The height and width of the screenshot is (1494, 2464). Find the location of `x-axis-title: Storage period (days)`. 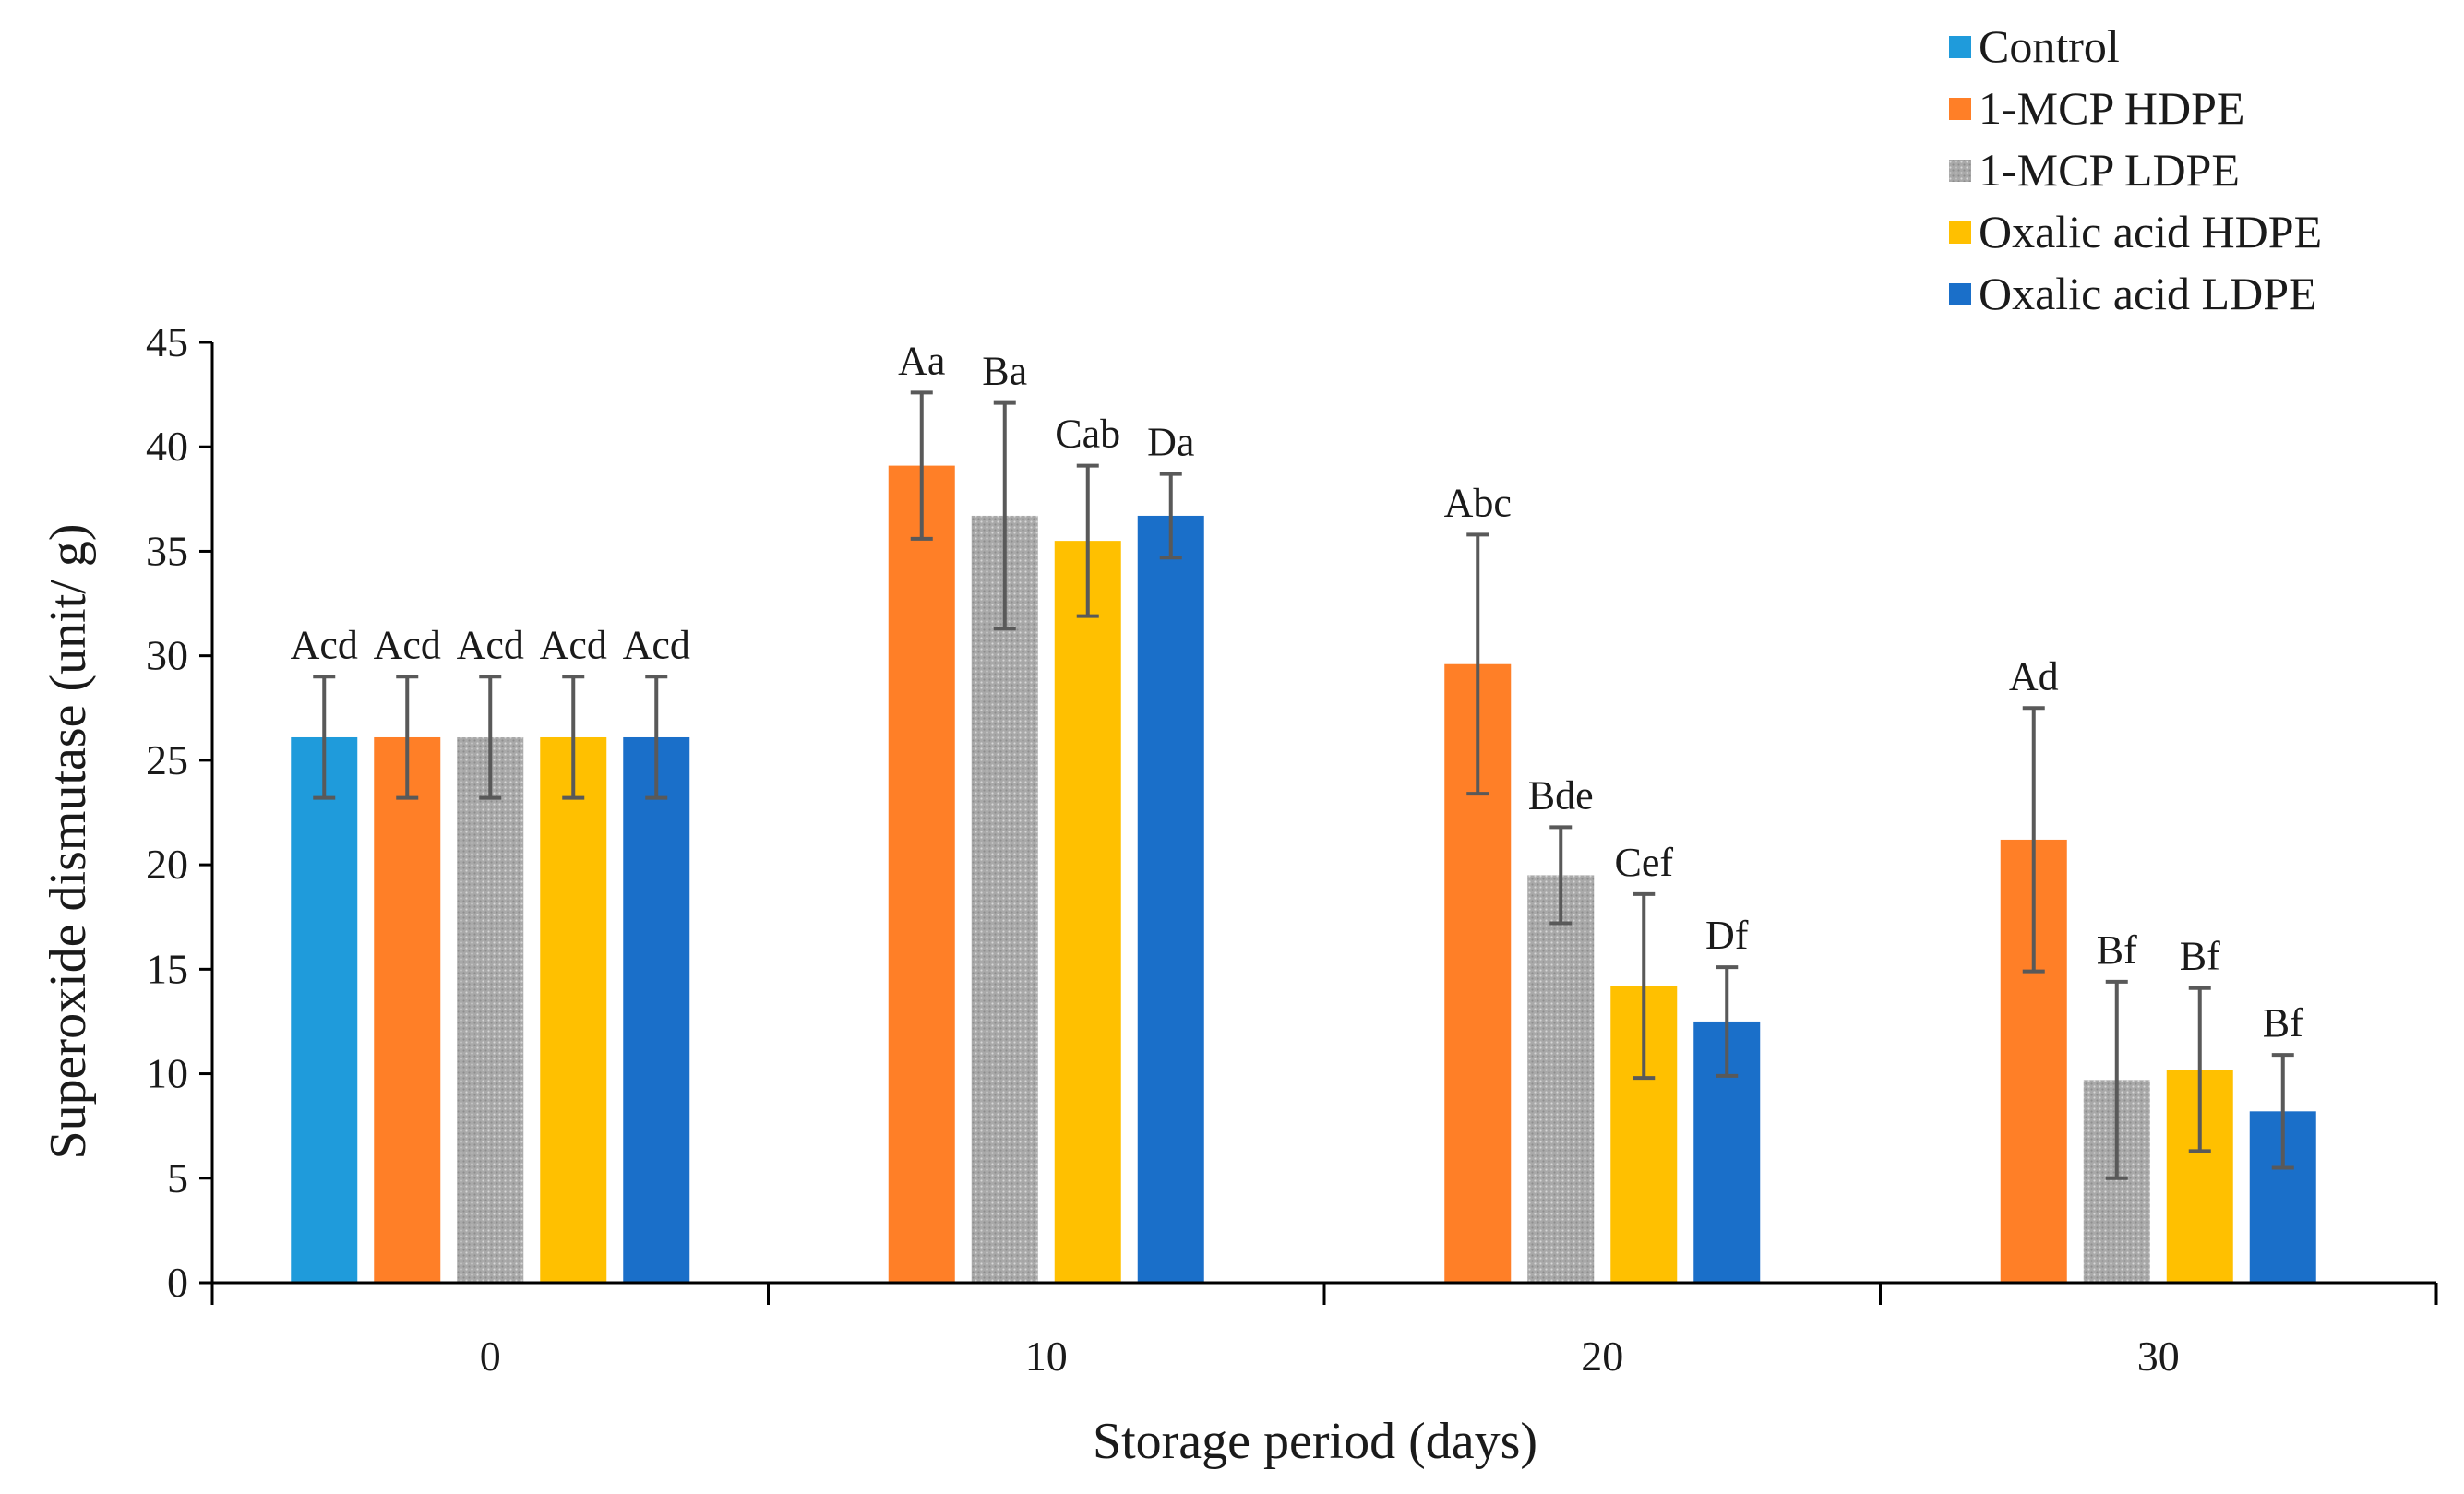

x-axis-title: Storage period (days) is located at coordinates (1315, 1441).